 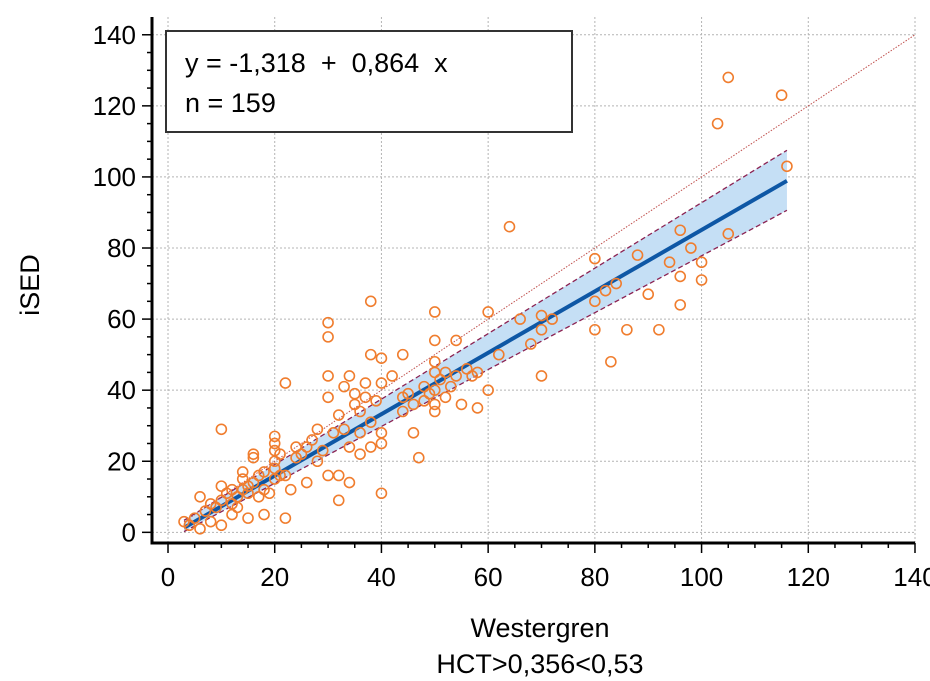 What do you see at coordinates (316, 63) in the screenshot?
I see `equation-text: y = -1,318 + 0,864 x` at bounding box center [316, 63].